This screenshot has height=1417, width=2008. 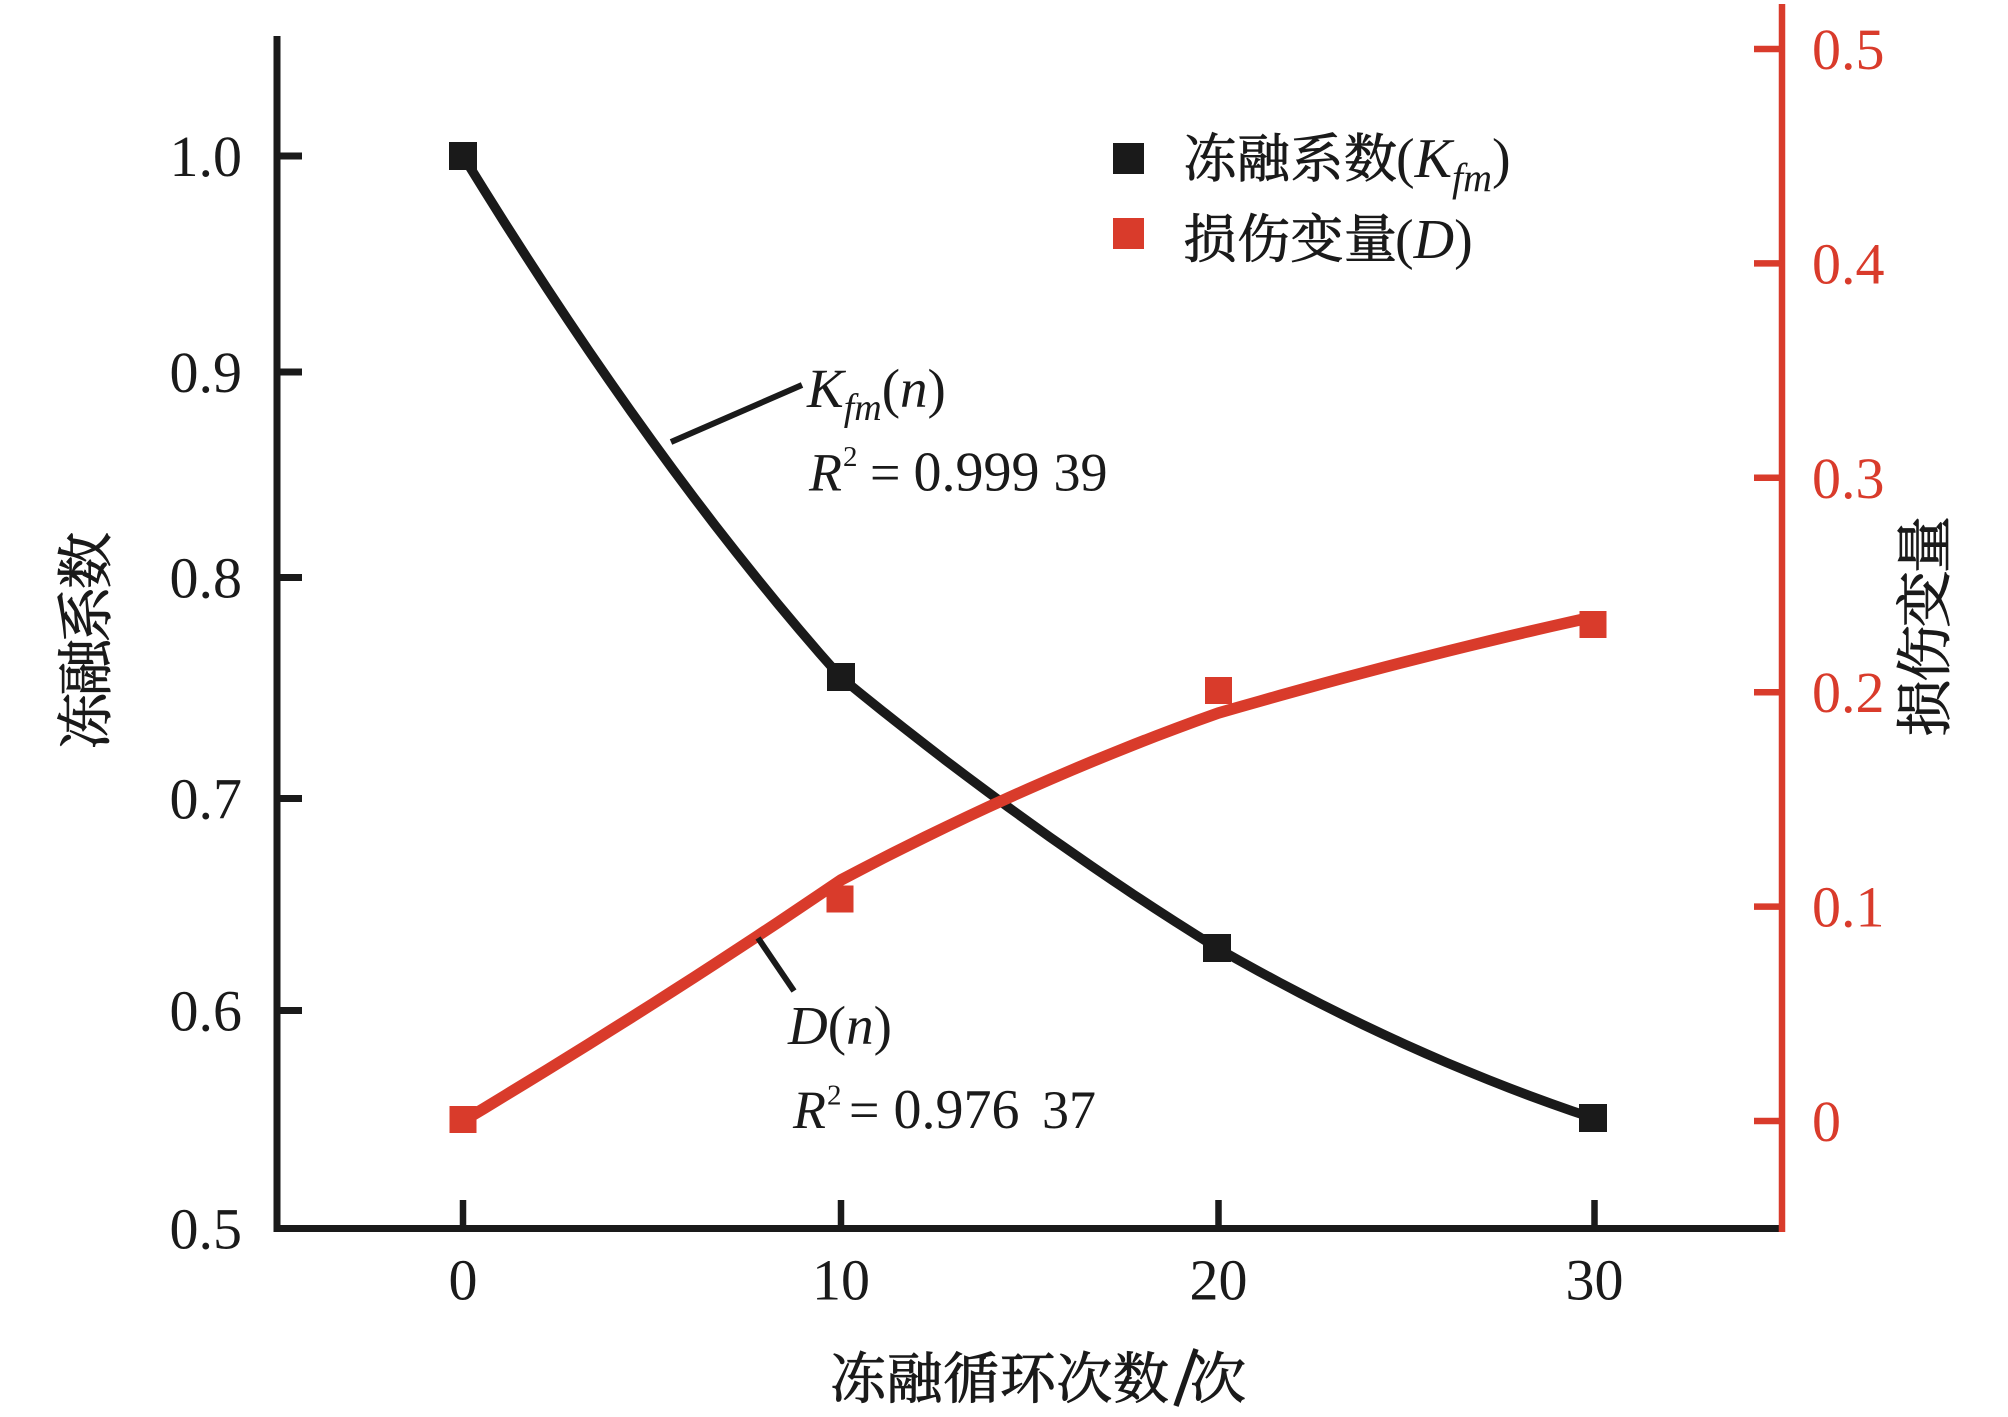 I want to click on svg-text: 0.6, so click(x=206, y=1011).